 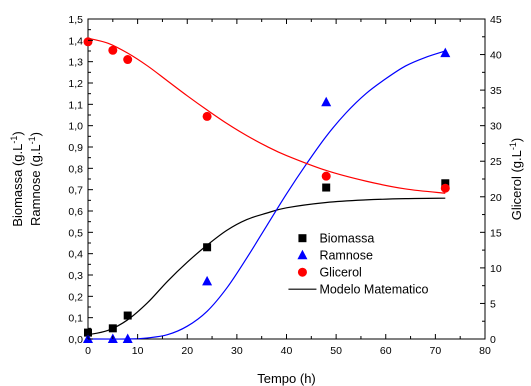 I want to click on y-left-tick-label: 0,8, so click(x=75, y=169).